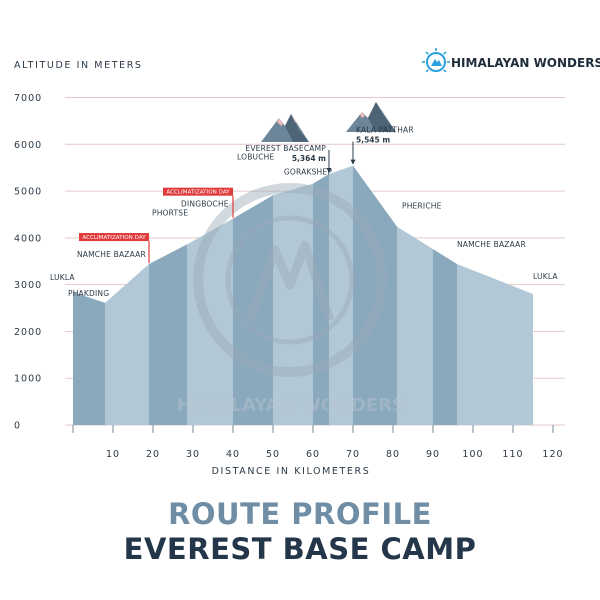  Describe the element at coordinates (285, 148) in the screenshot. I see `stop-label: EVEREST BASECAMP` at that location.